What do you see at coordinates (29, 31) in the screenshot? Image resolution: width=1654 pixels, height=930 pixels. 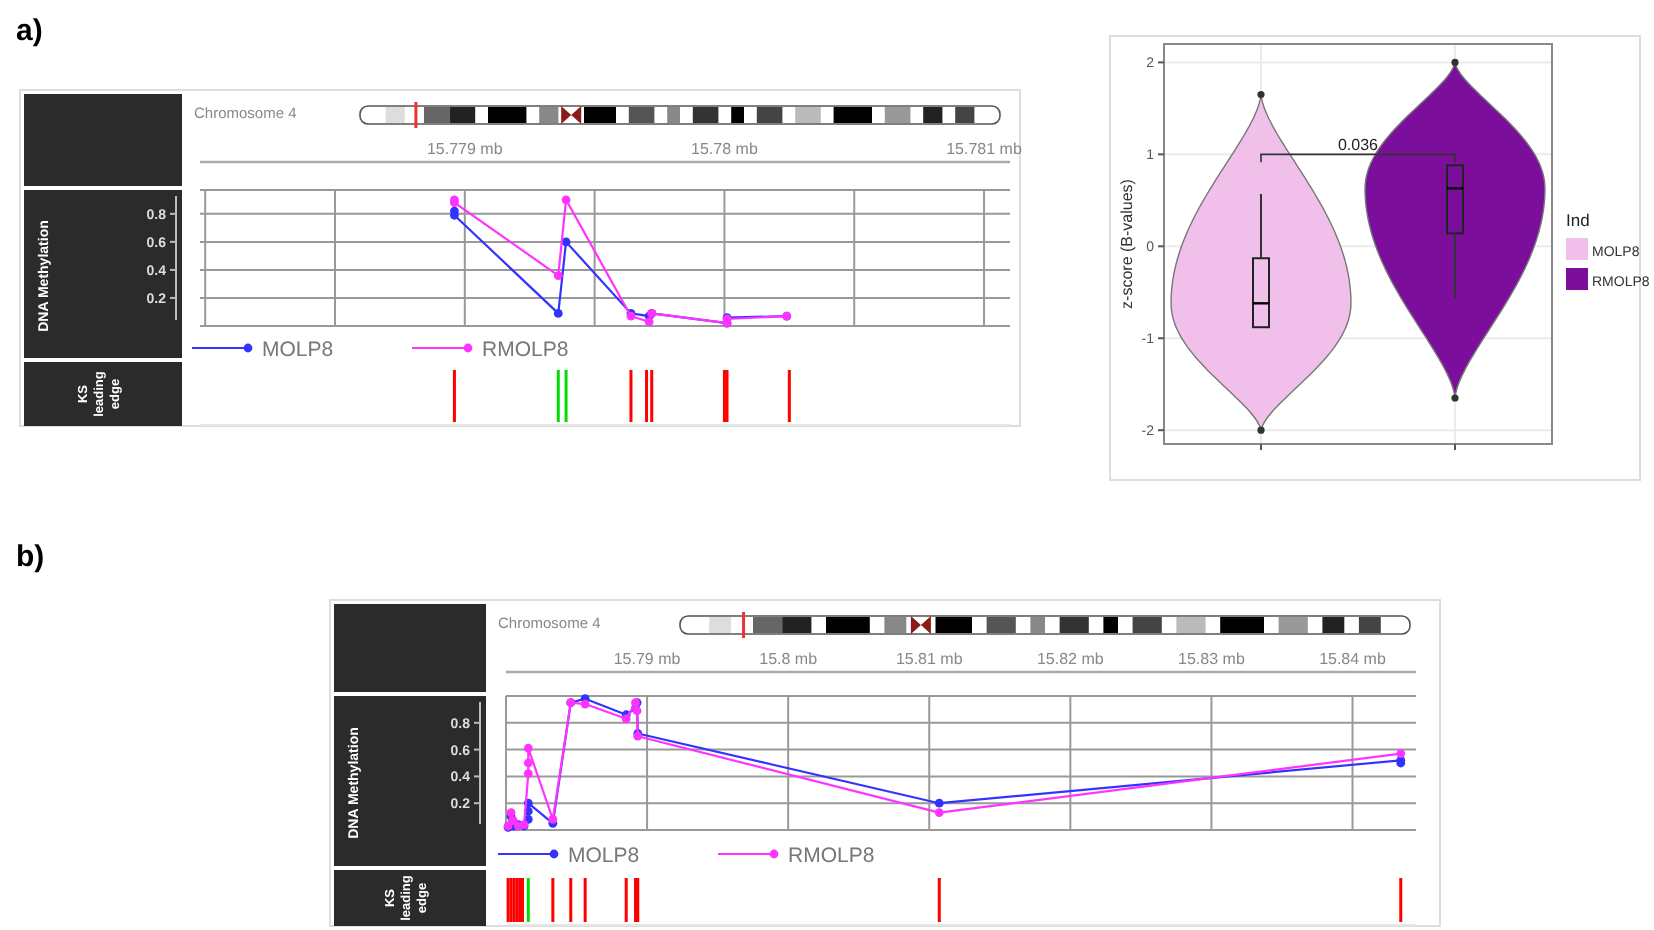 I see `text: a)` at bounding box center [29, 31].